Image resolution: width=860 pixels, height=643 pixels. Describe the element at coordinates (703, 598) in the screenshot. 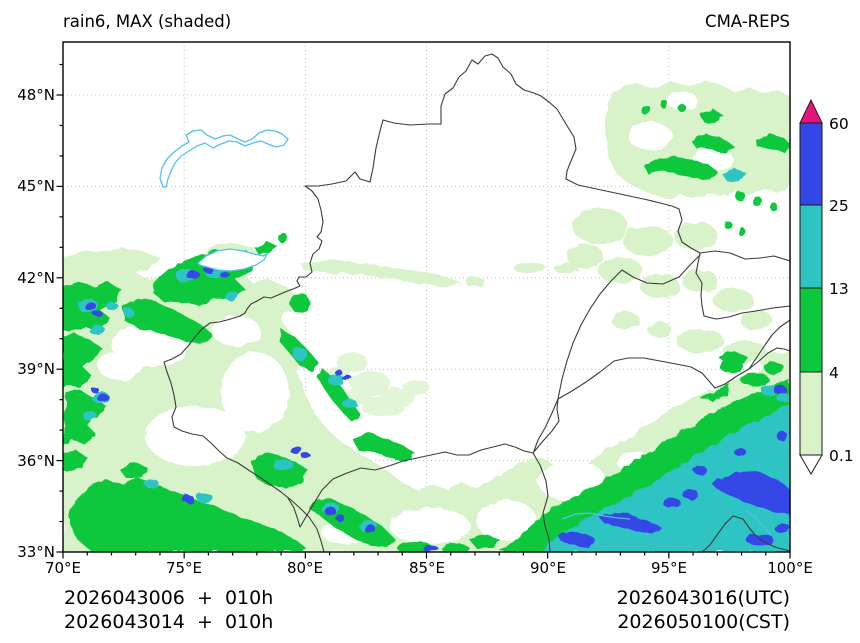

I see `valid-time-utc-label: 2026043016(UTC)` at that location.